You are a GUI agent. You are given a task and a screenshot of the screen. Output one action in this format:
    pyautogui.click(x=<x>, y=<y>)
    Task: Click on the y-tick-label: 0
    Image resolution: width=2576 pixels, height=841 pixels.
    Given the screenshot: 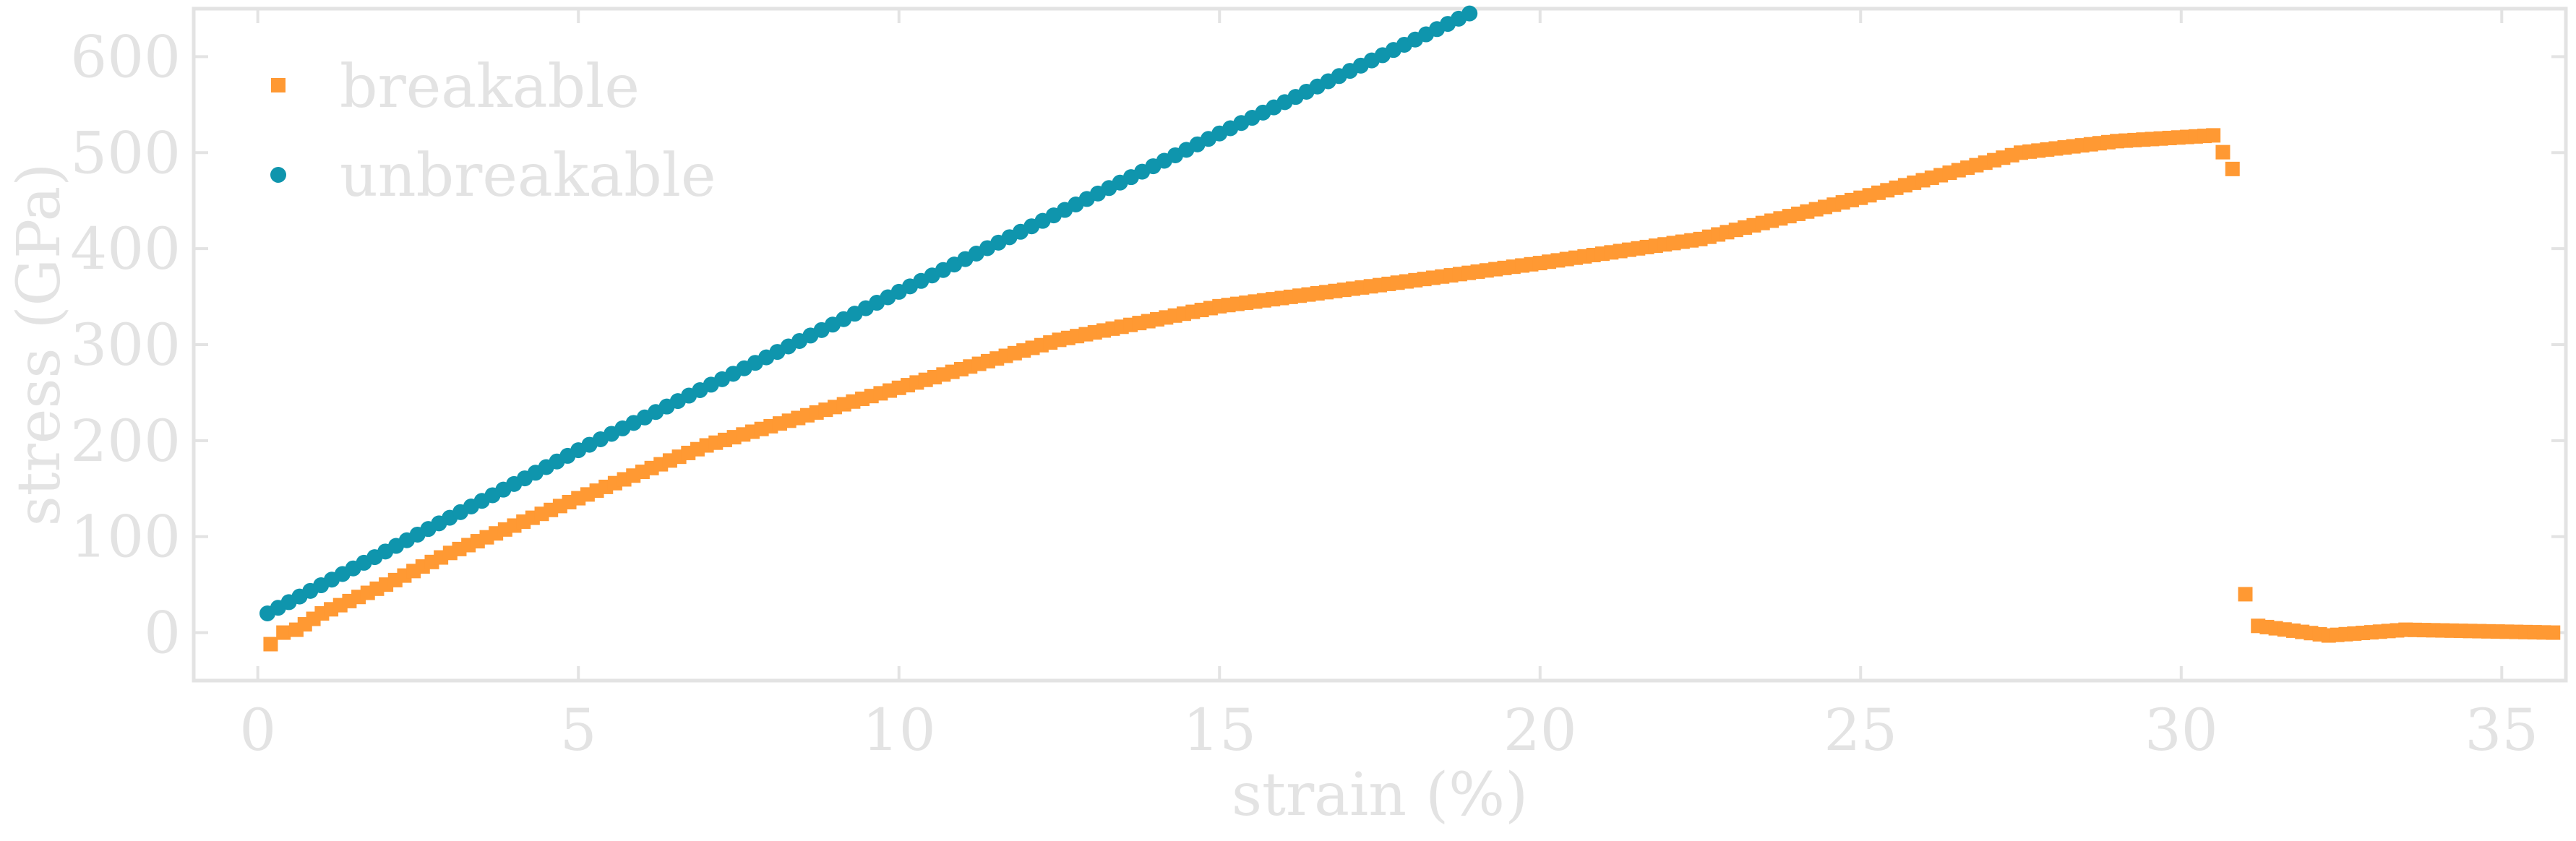 What is the action you would take?
    pyautogui.click(x=163, y=633)
    